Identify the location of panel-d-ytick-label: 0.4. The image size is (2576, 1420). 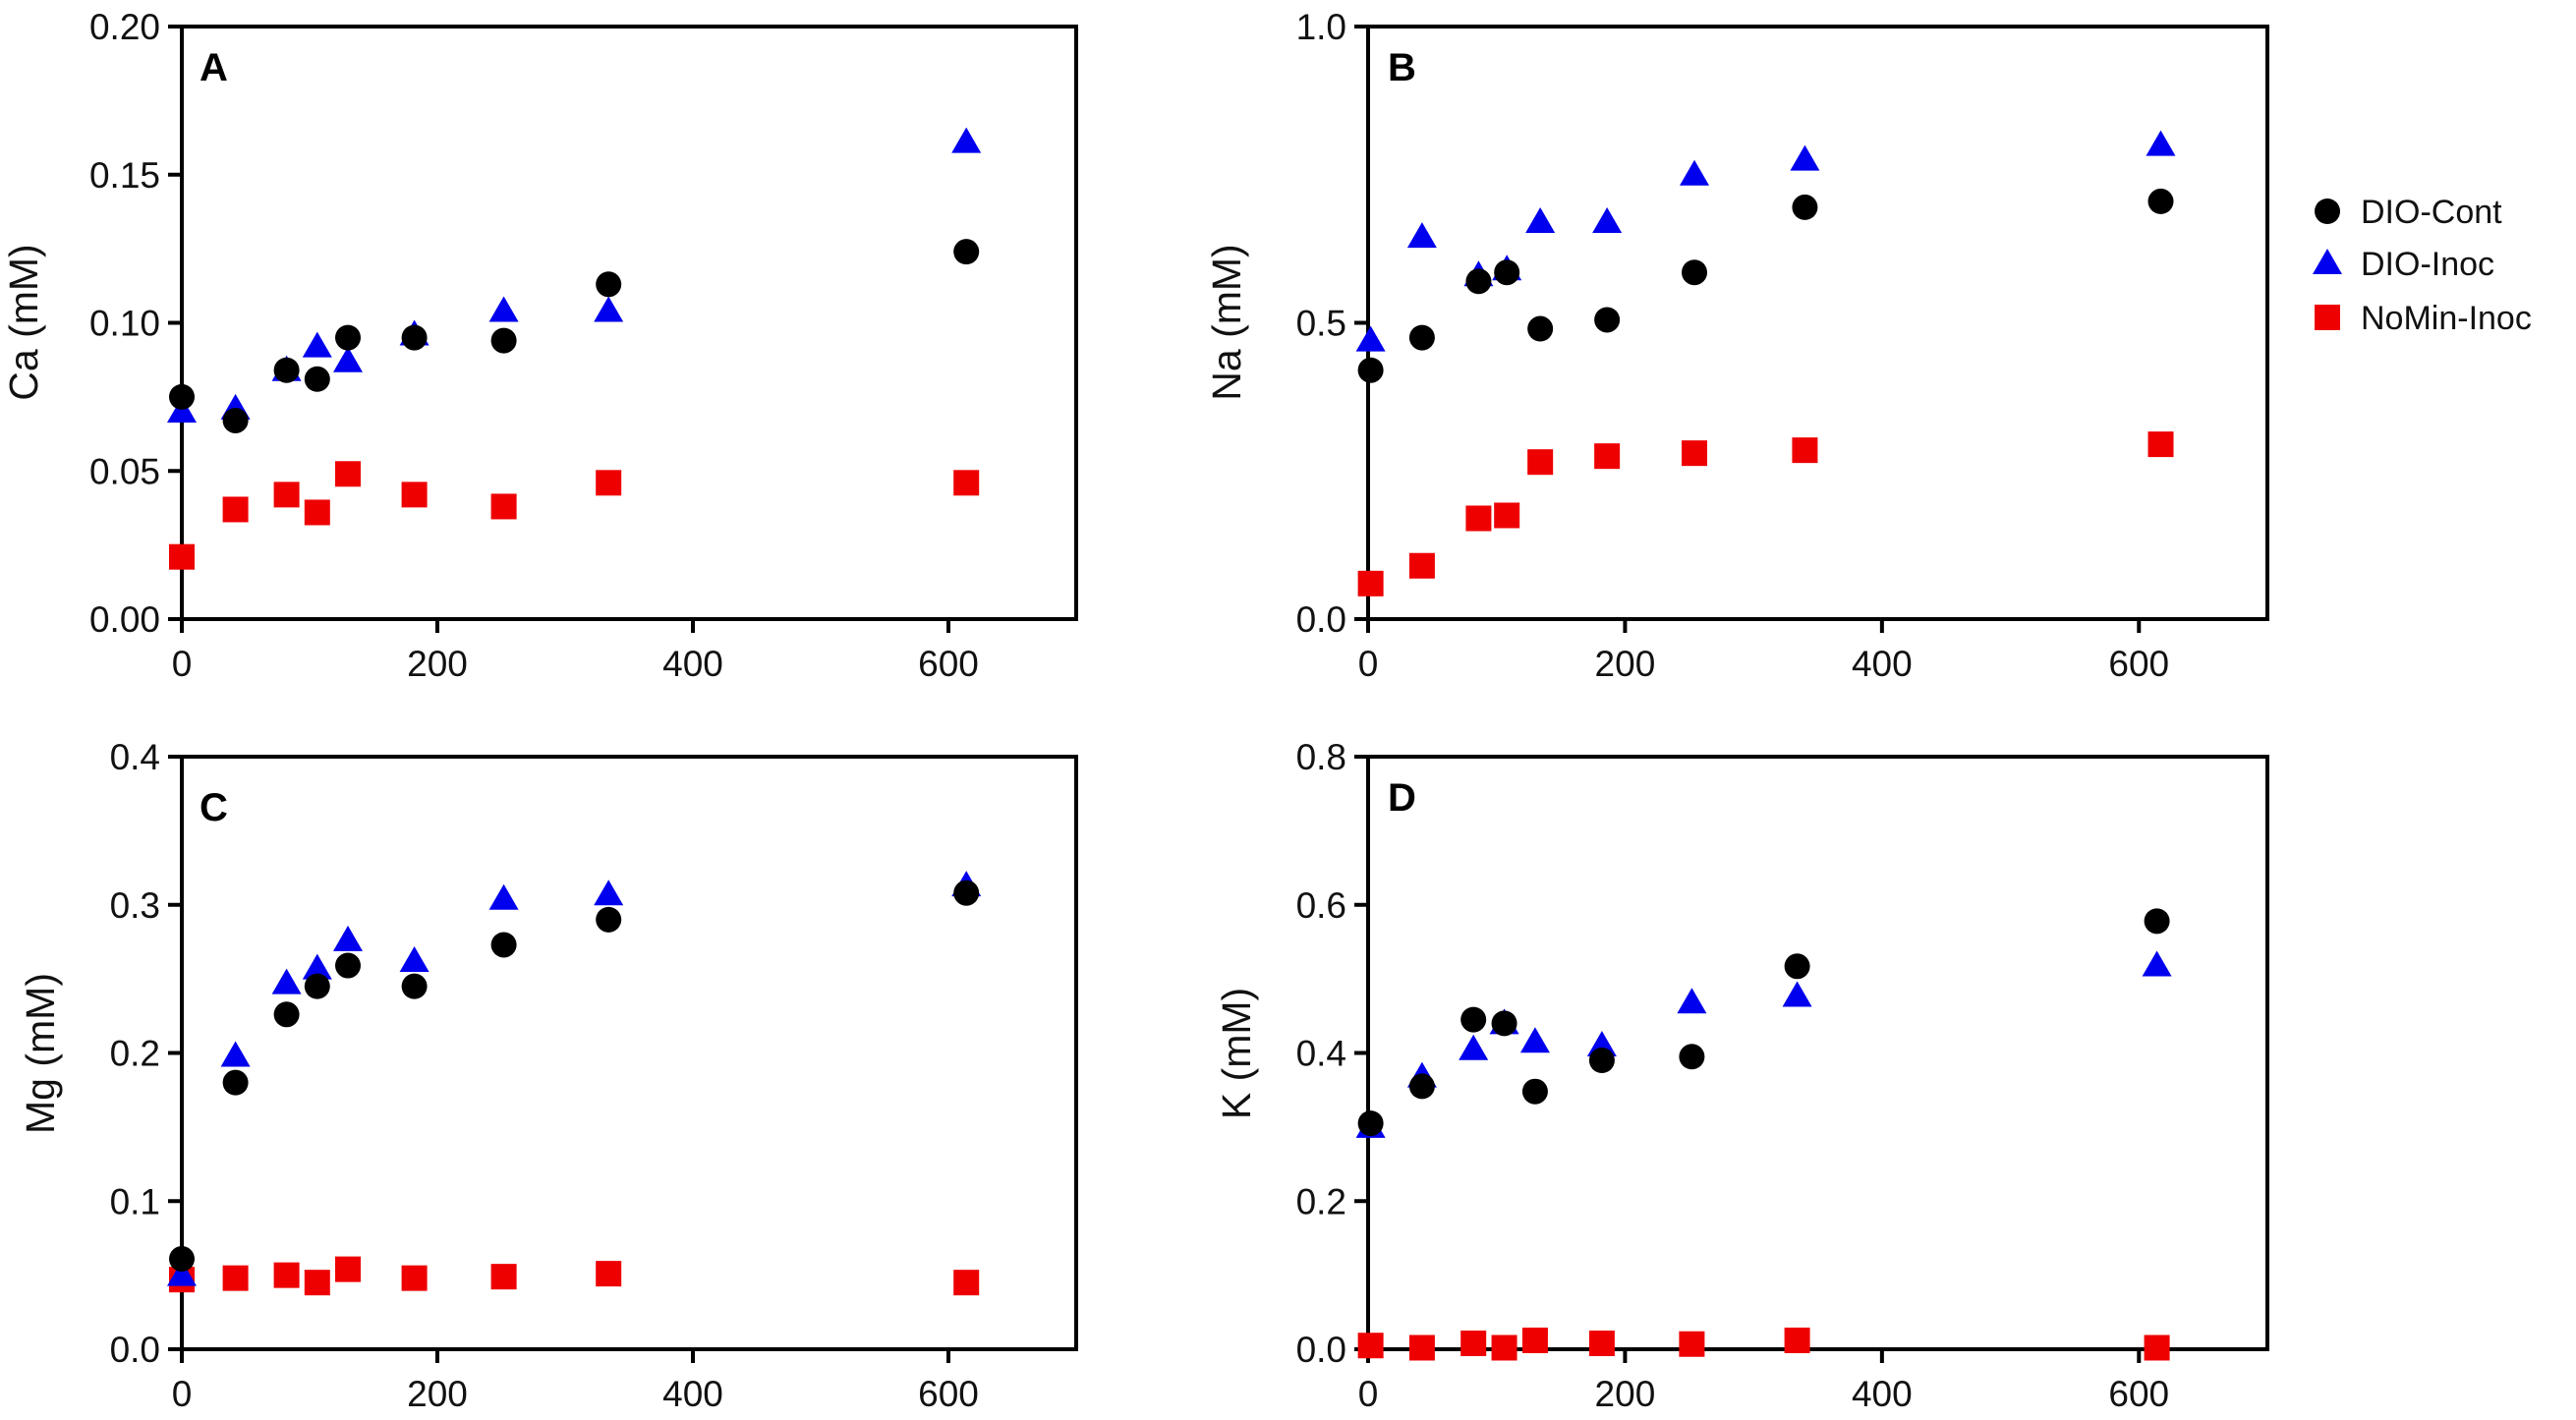
(1321, 1054).